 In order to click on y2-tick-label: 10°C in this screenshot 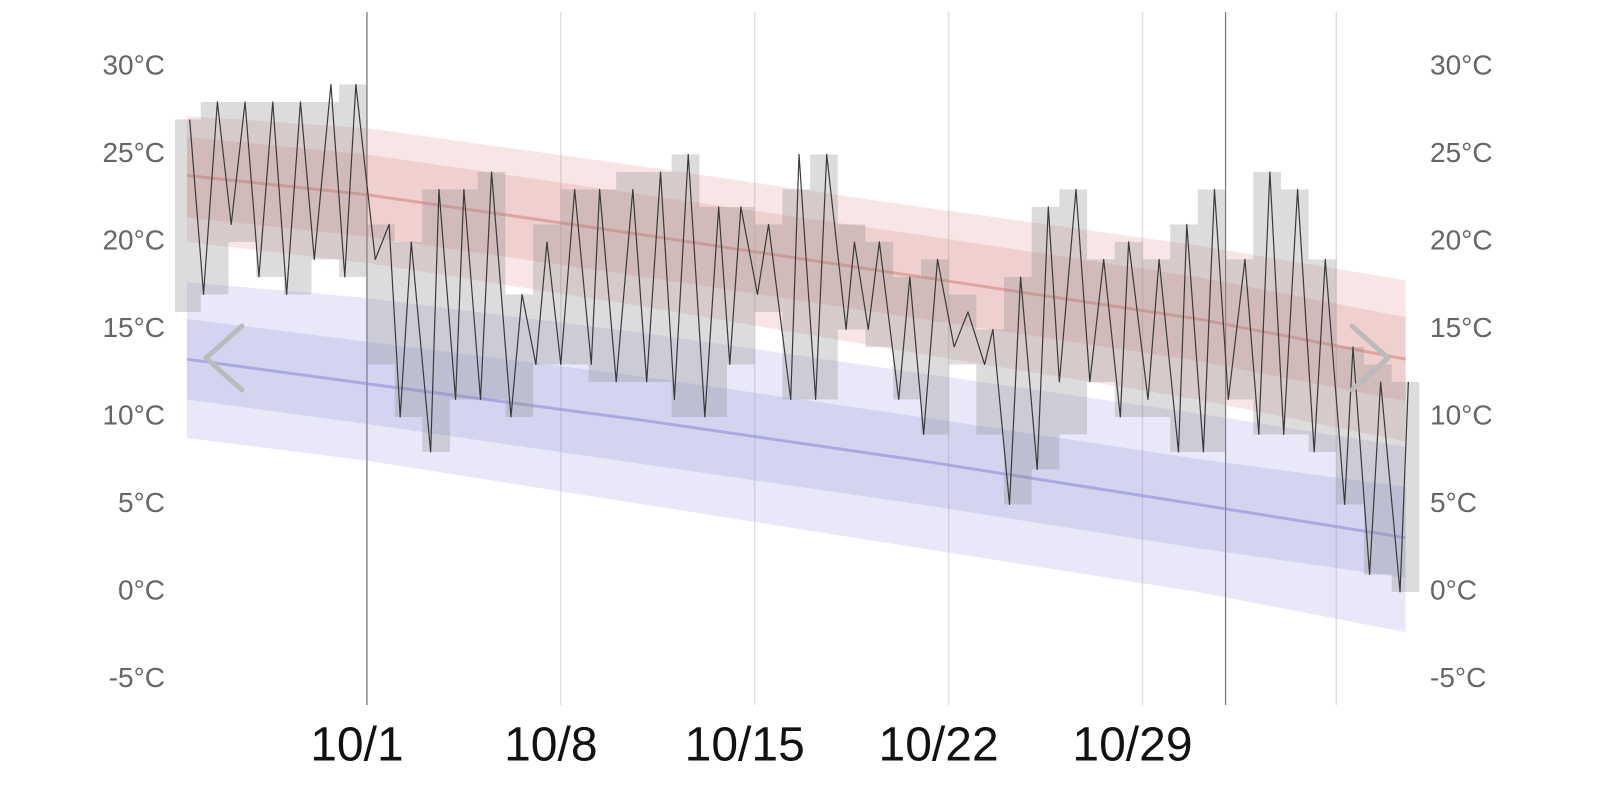, I will do `click(1461, 414)`.